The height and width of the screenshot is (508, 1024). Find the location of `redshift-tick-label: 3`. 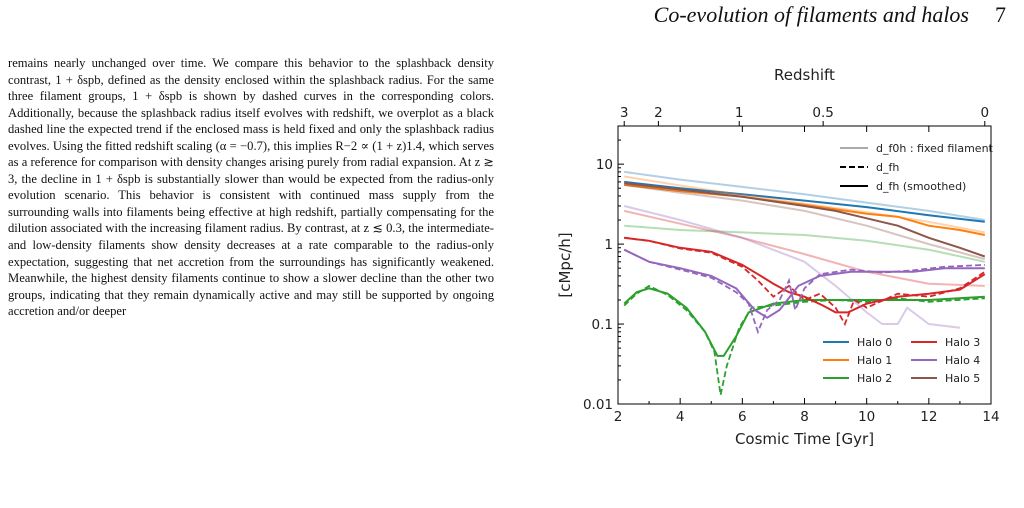

redshift-tick-label: 3 is located at coordinates (624, 113).